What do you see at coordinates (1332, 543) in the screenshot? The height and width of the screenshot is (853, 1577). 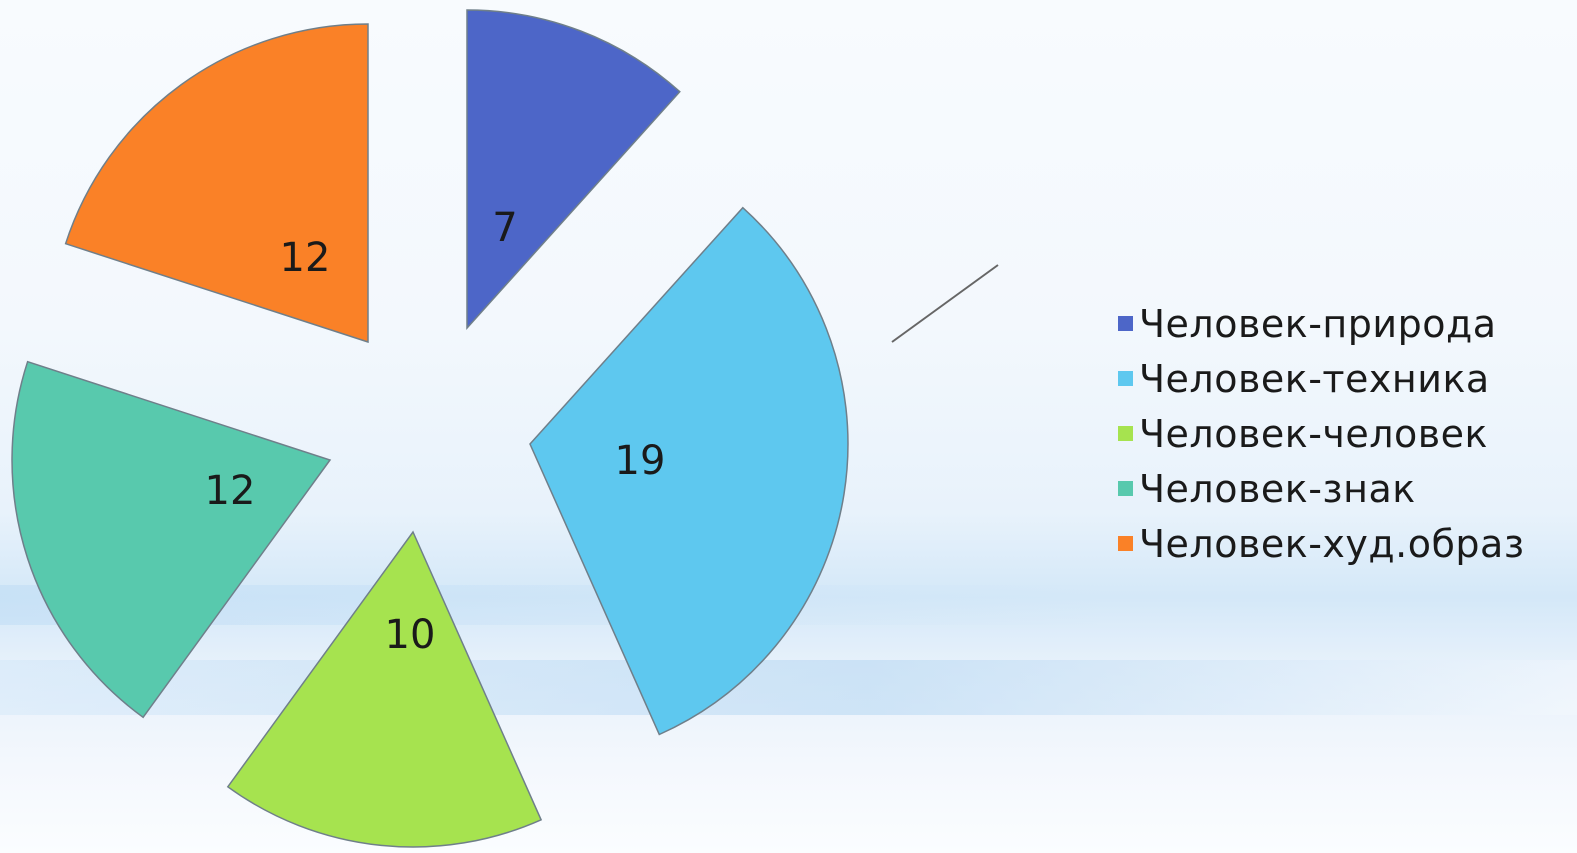 I see `legend-label: Человек-худ.образ` at bounding box center [1332, 543].